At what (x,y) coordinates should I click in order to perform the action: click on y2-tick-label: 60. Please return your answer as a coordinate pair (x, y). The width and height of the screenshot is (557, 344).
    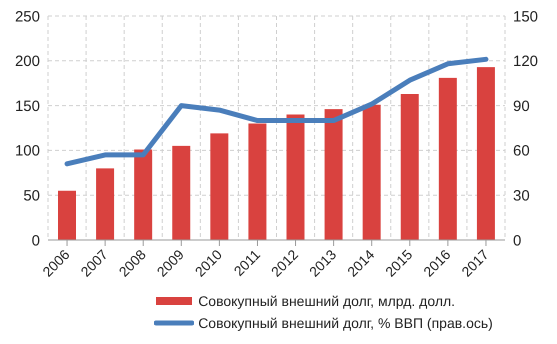
    Looking at the image, I should click on (521, 151).